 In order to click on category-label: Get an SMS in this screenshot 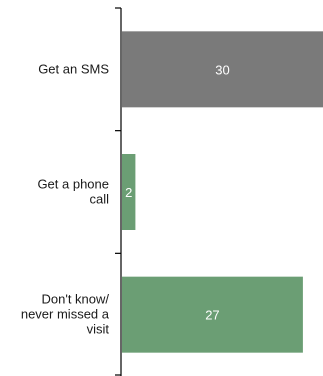, I will do `click(73, 68)`.